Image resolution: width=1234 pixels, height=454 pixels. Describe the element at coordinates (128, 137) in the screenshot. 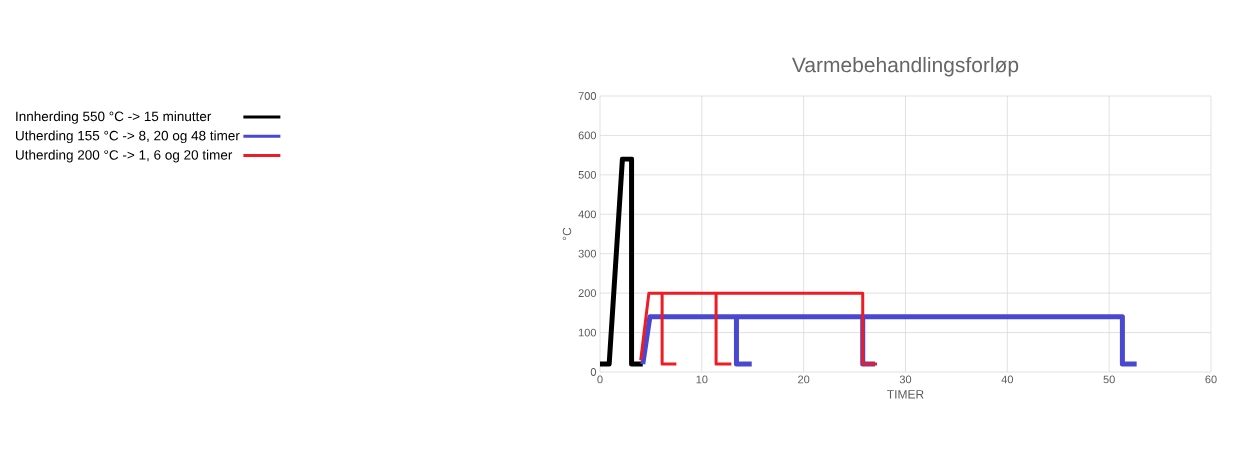

I see `legend-label: Utherding 155 °C -> 8, 20 og 48 timer` at that location.